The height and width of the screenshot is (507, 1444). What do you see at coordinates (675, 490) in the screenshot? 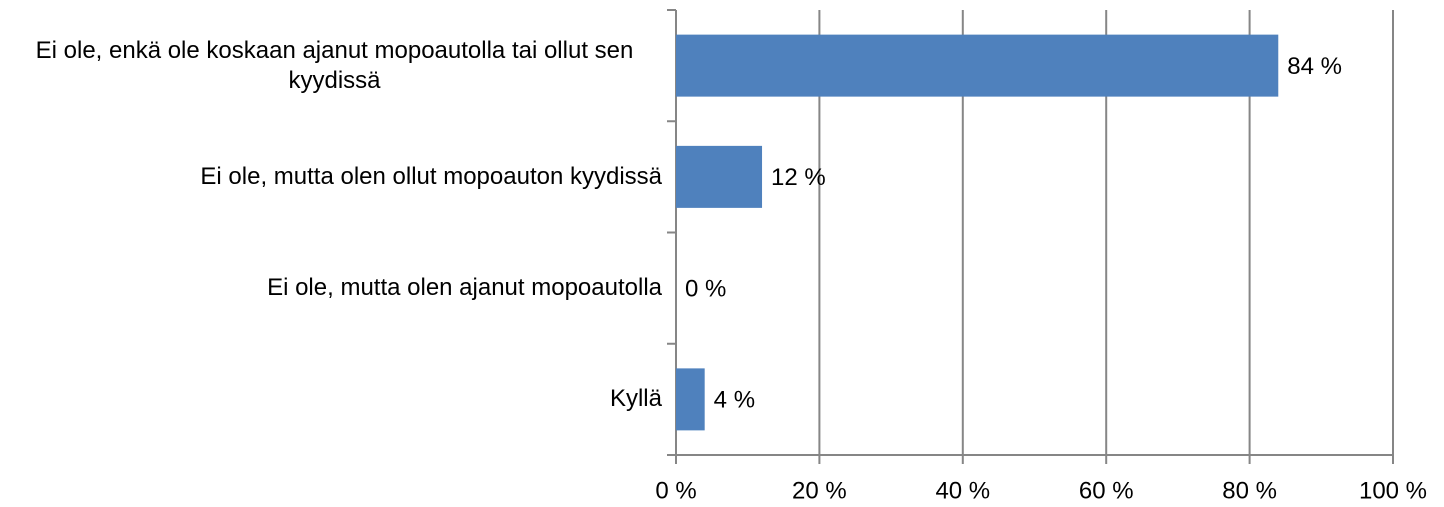
I see `x-tick-label: 0 %` at bounding box center [675, 490].